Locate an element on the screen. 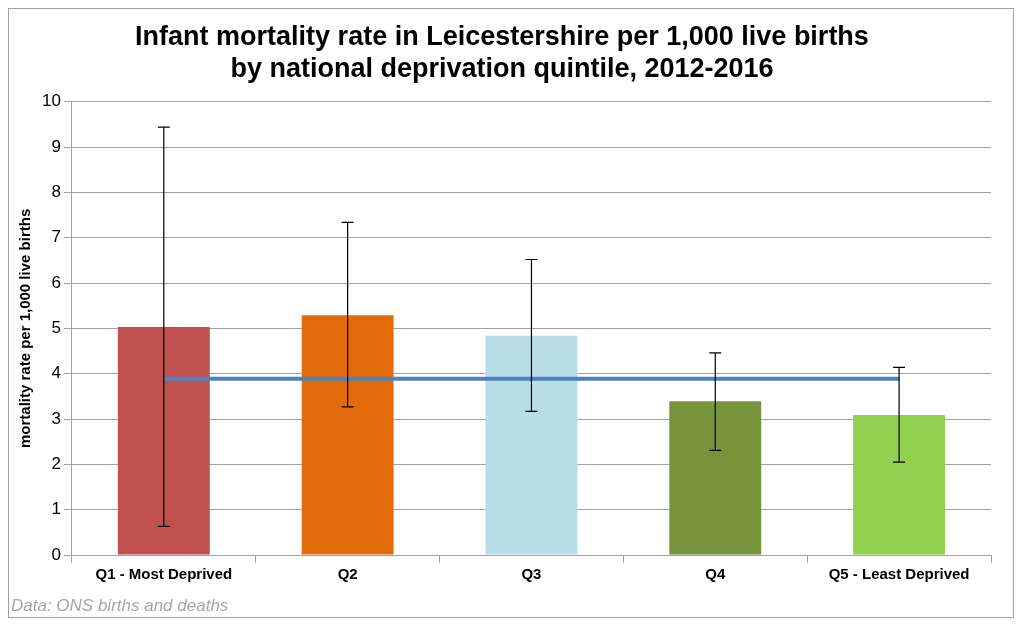 Image resolution: width=1022 pixels, height=626 pixels. chart-title: Infant mortality rate in Leicestershire per 1,000 live births by national deprivation quintile, 2012-2016 is located at coordinates (502, 52).